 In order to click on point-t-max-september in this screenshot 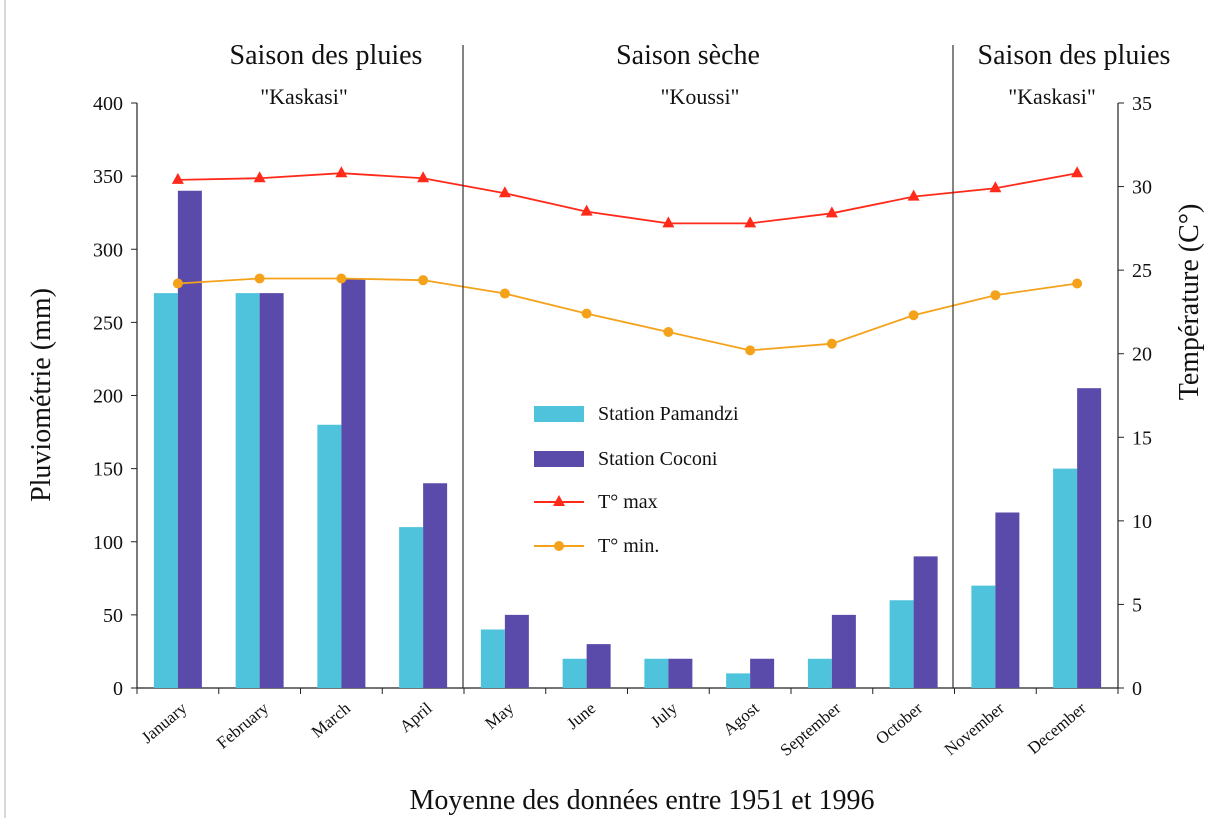, I will do `click(831, 212)`.